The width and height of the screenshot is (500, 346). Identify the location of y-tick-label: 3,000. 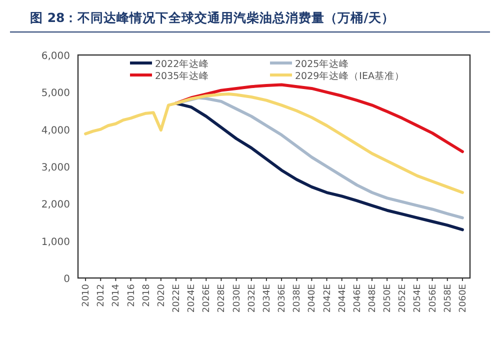
(55, 168).